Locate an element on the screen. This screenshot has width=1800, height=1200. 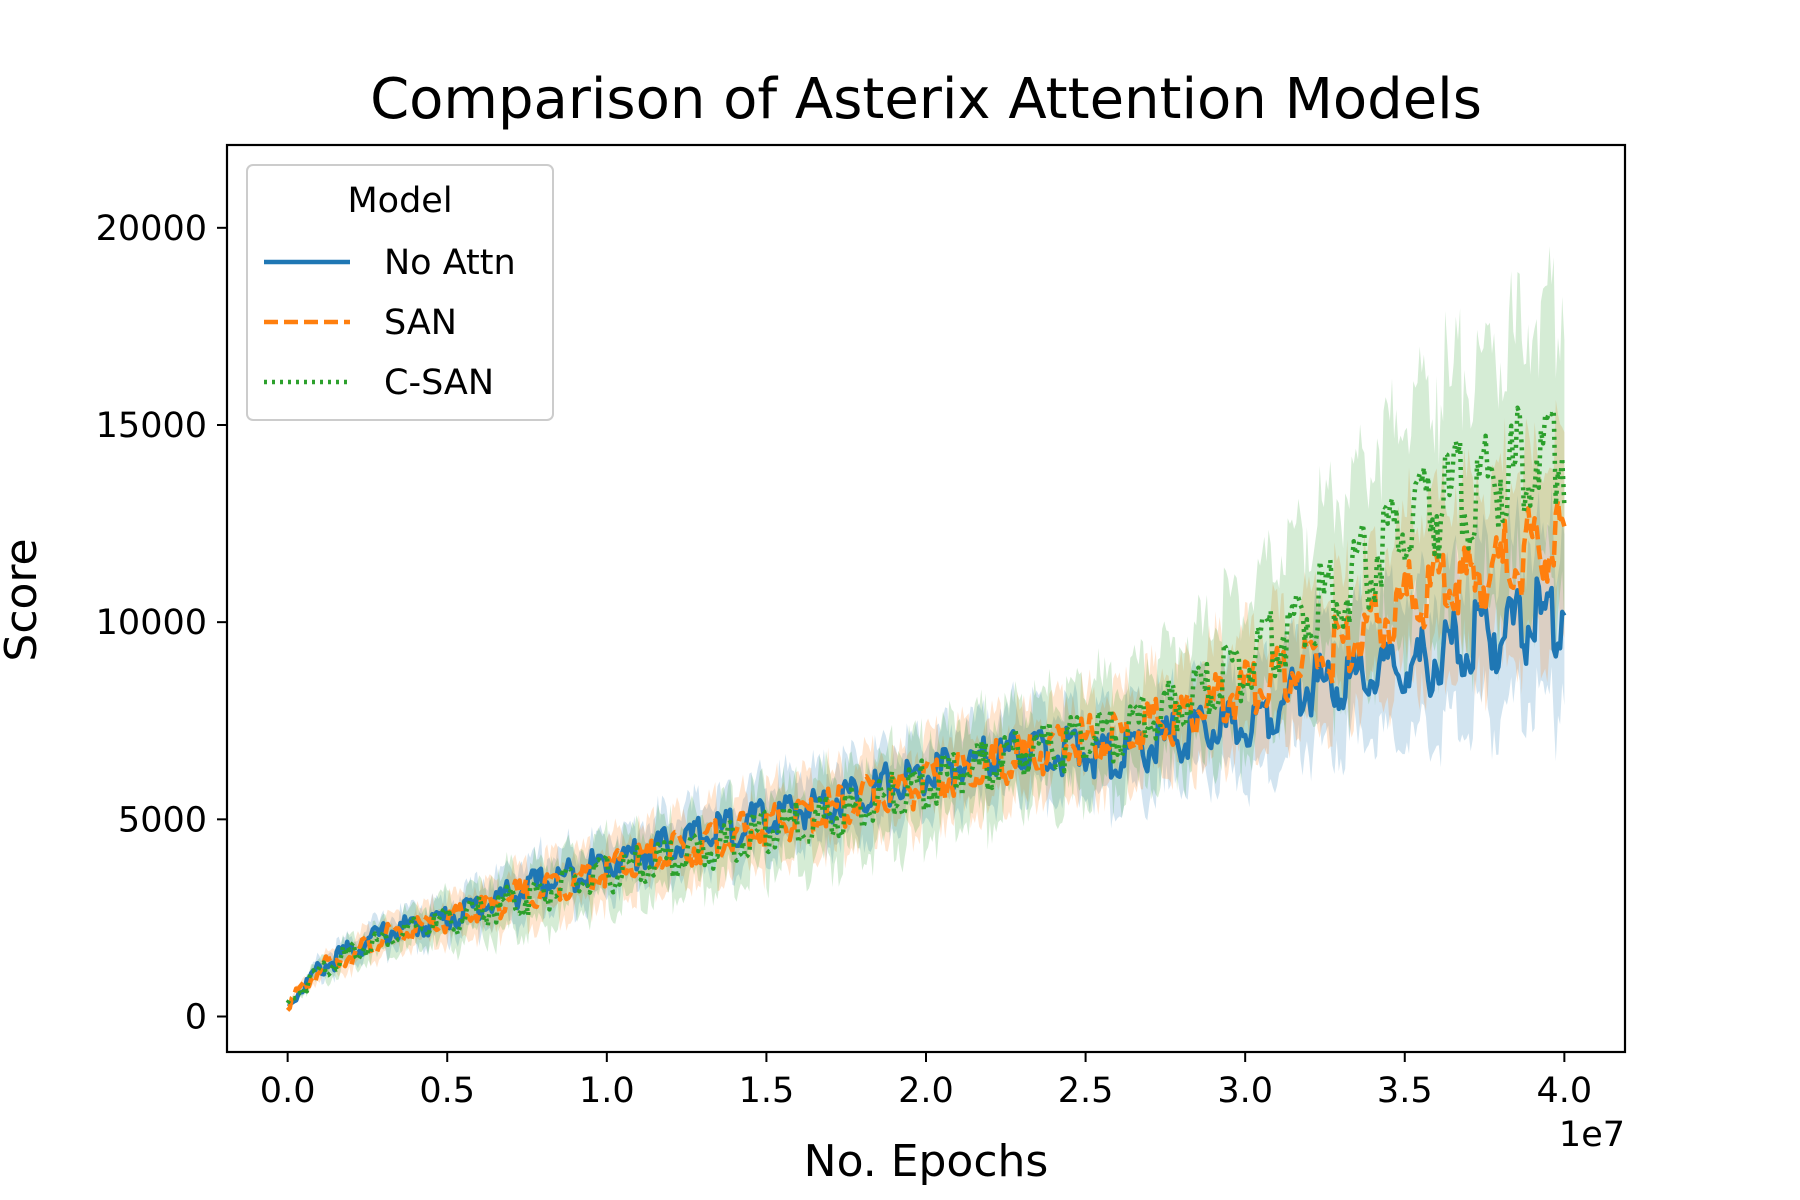
x-tick-label: 0.0 is located at coordinates (288, 1091).